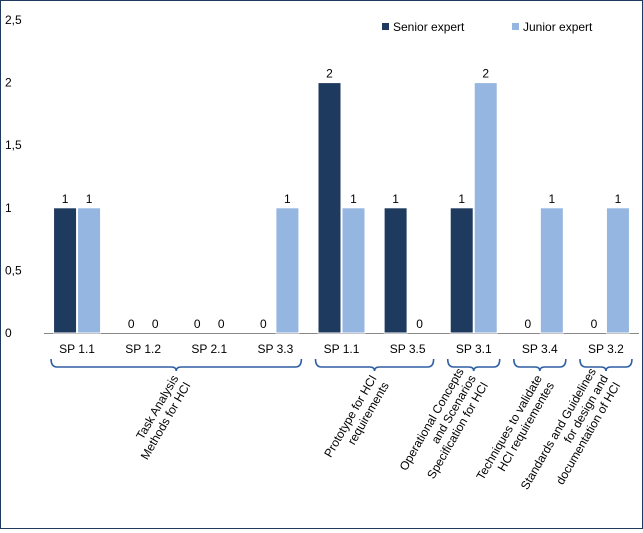  Describe the element at coordinates (13, 20) in the screenshot. I see `y-tick-label: 2,5` at that location.